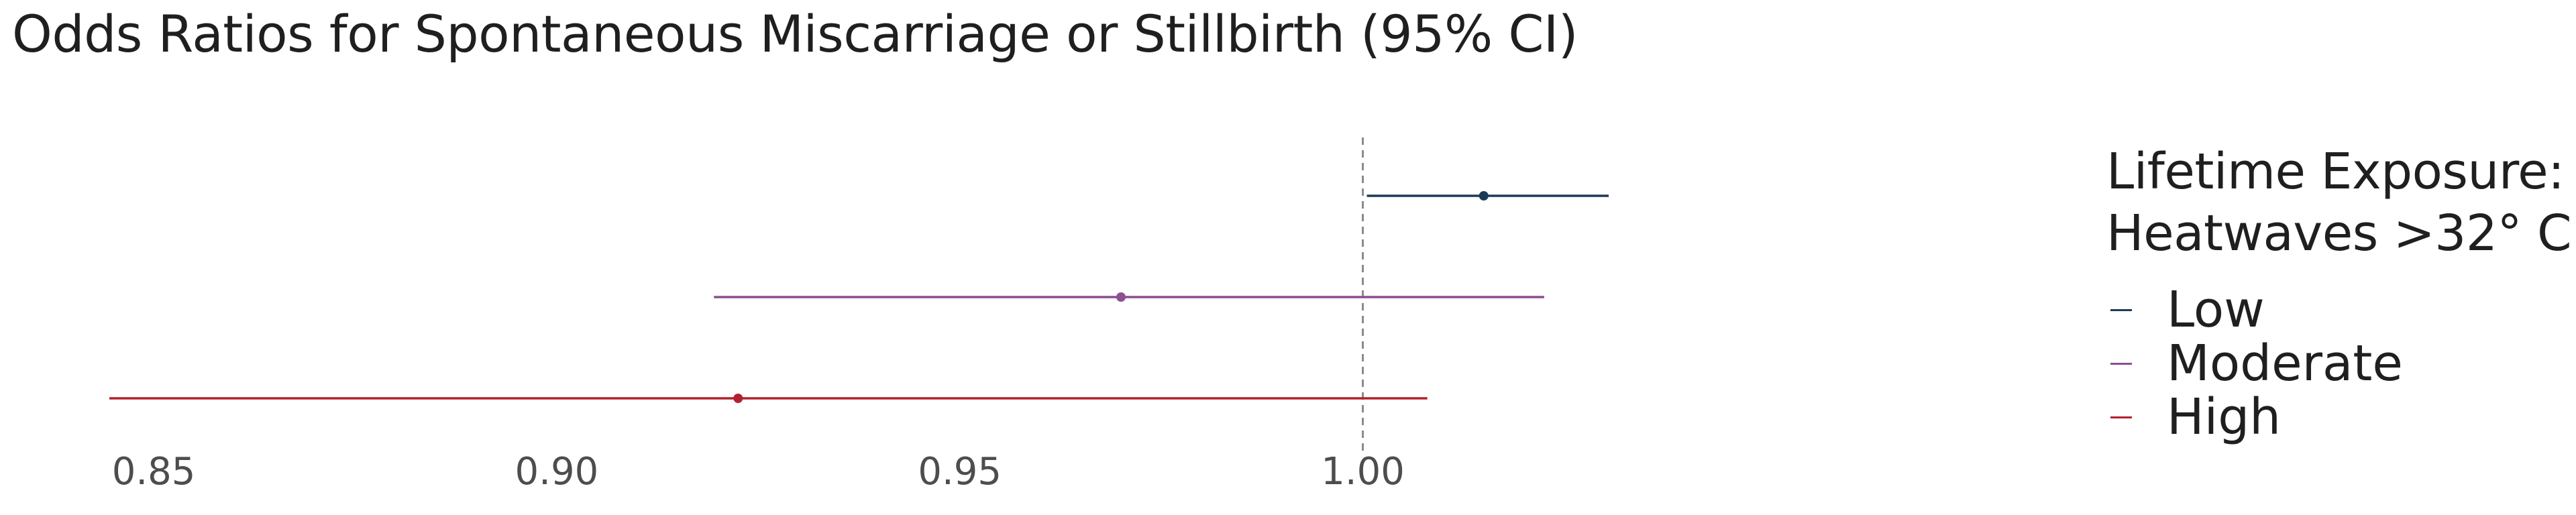 The image size is (2576, 515). I want to click on legend-label-low: Low, so click(2216, 310).